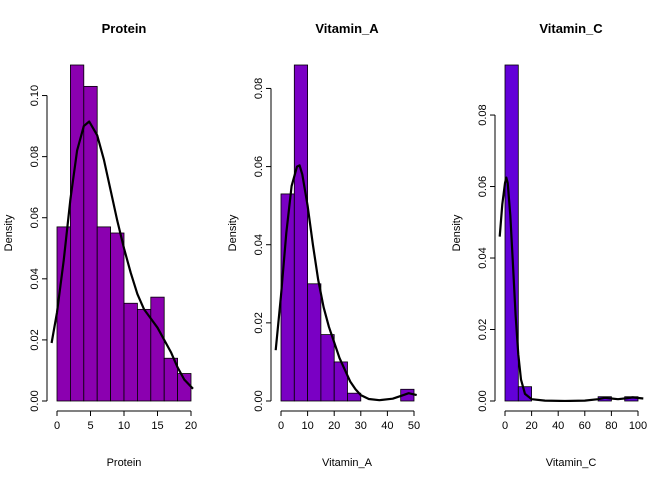 The width and height of the screenshot is (672, 480). I want to click on panel-title: Protein, so click(124, 28).